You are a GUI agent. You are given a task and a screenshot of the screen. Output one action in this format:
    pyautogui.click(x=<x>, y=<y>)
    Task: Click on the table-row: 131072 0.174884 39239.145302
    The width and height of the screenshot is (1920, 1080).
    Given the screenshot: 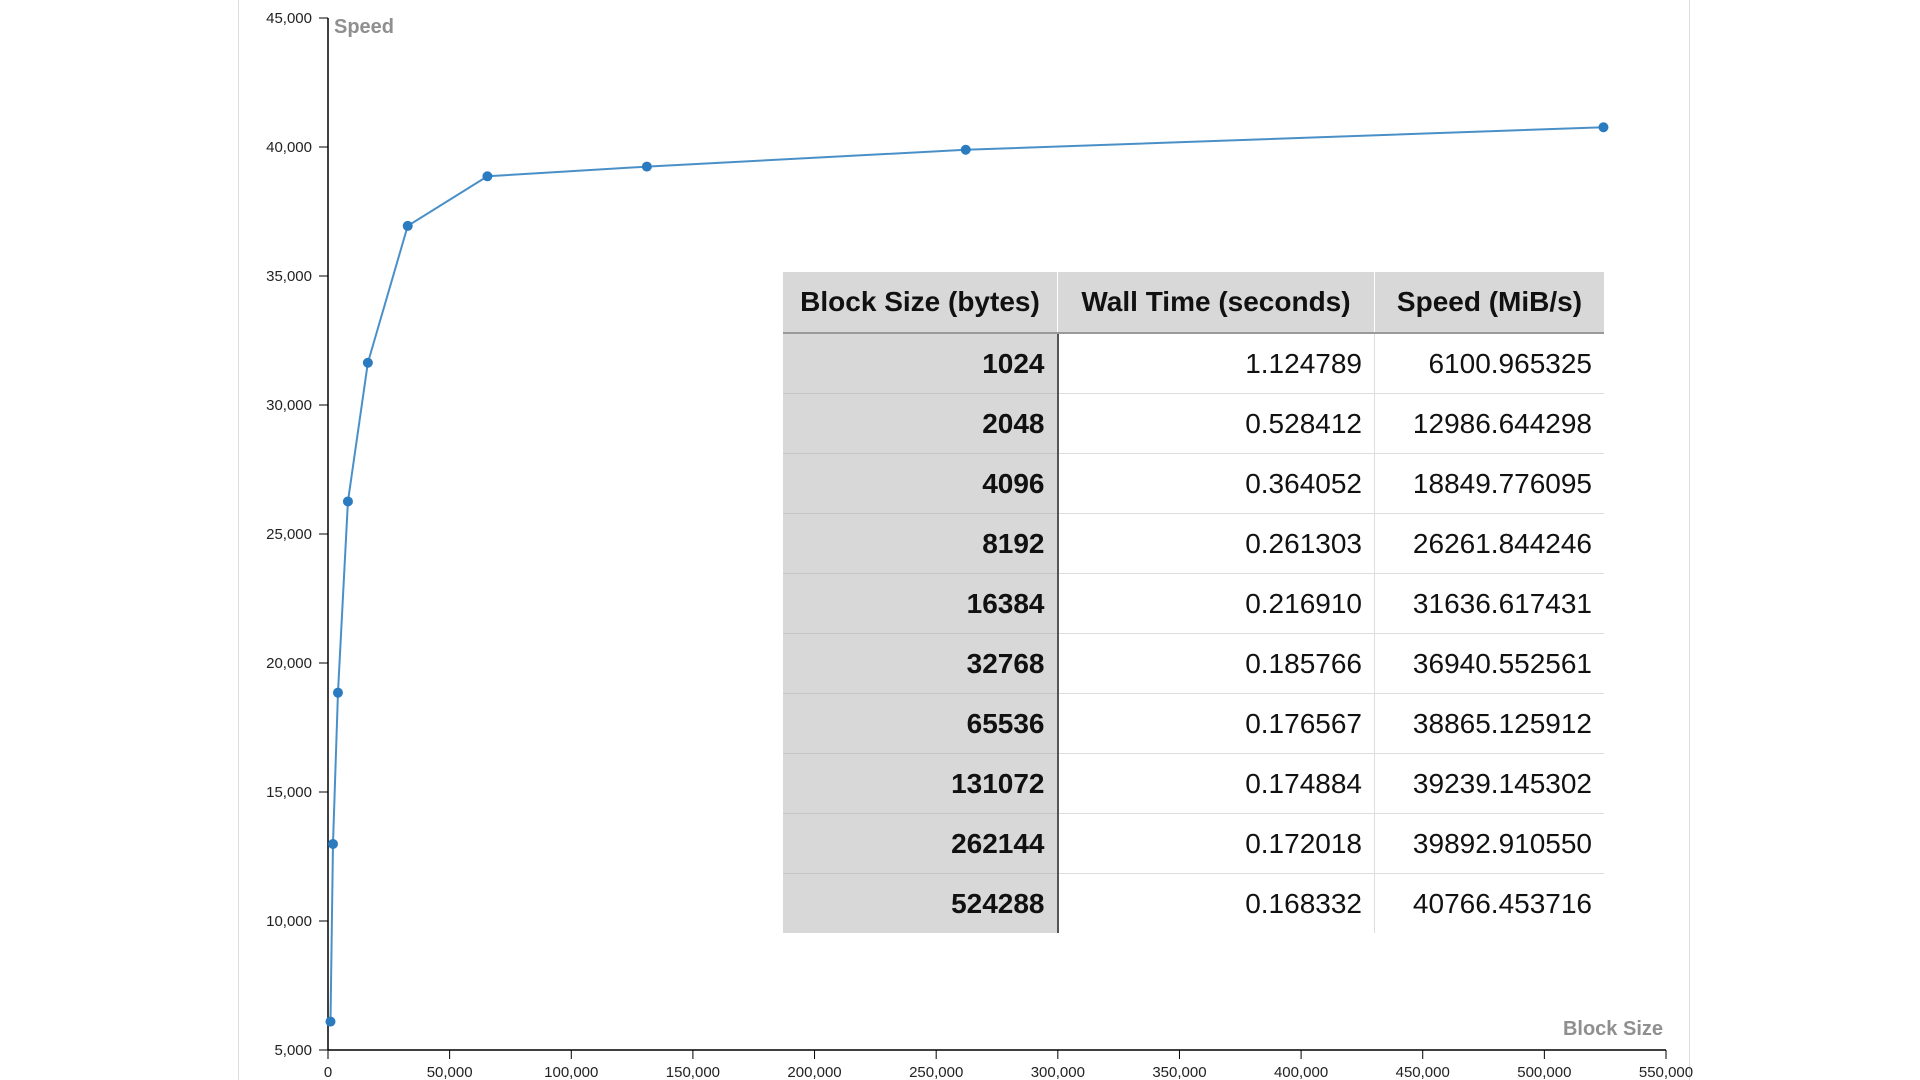 What is the action you would take?
    pyautogui.click(x=1193, y=783)
    